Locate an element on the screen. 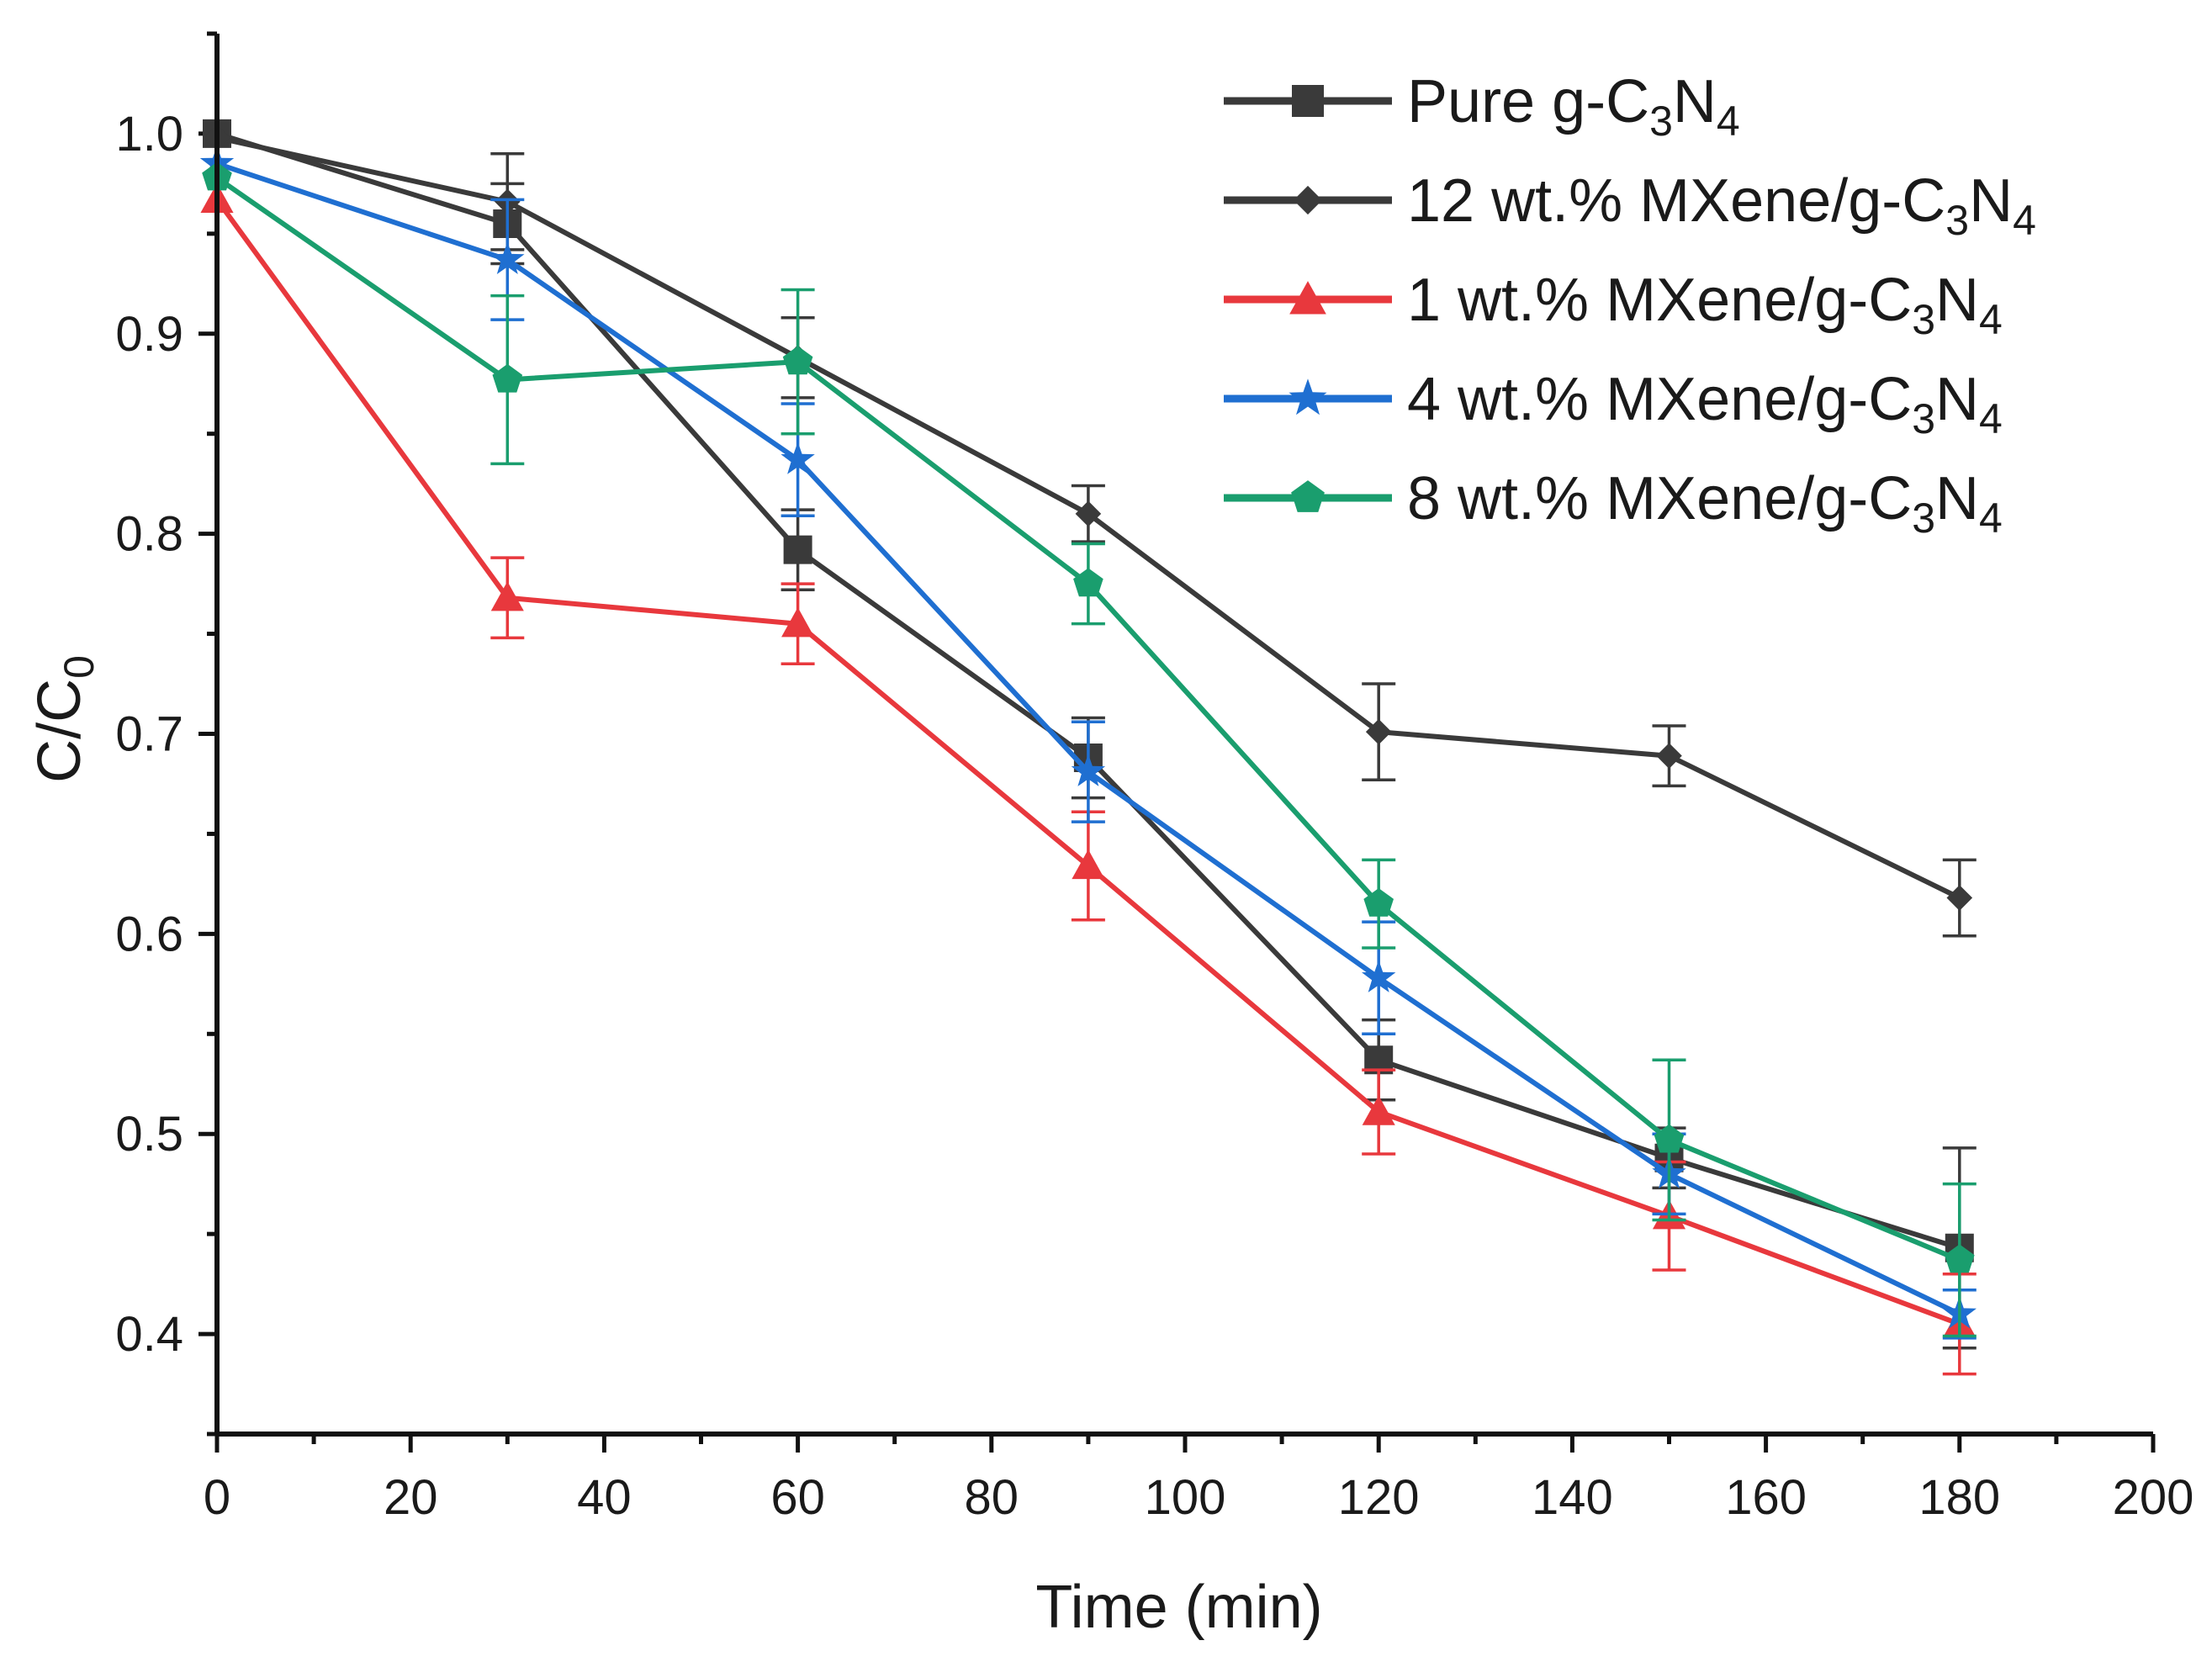  x-tick-label: 80 is located at coordinates (992, 1497).